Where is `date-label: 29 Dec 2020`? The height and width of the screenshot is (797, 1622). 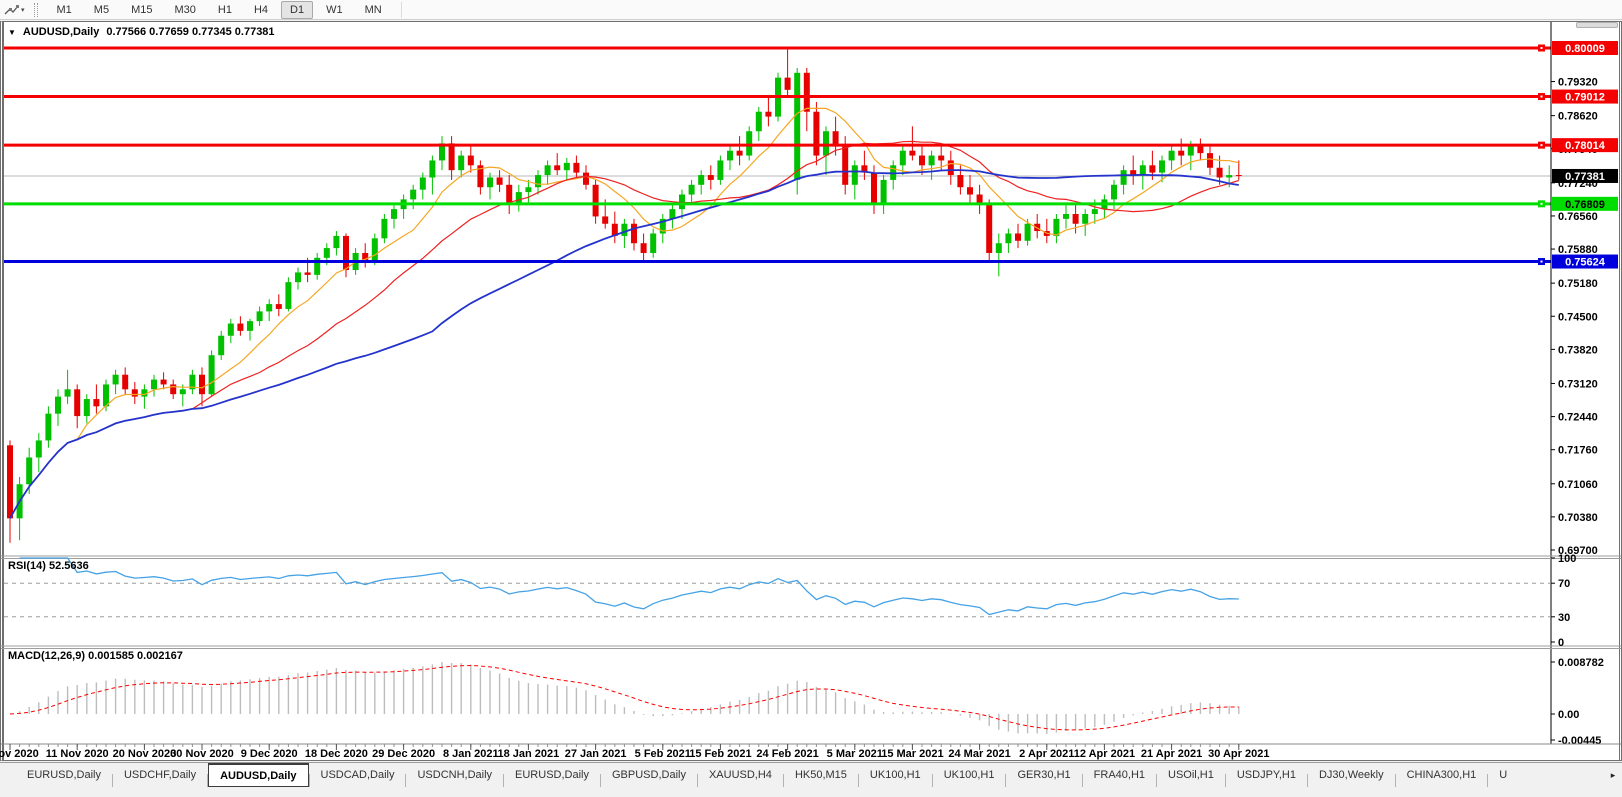
date-label: 29 Dec 2020 is located at coordinates (403, 754).